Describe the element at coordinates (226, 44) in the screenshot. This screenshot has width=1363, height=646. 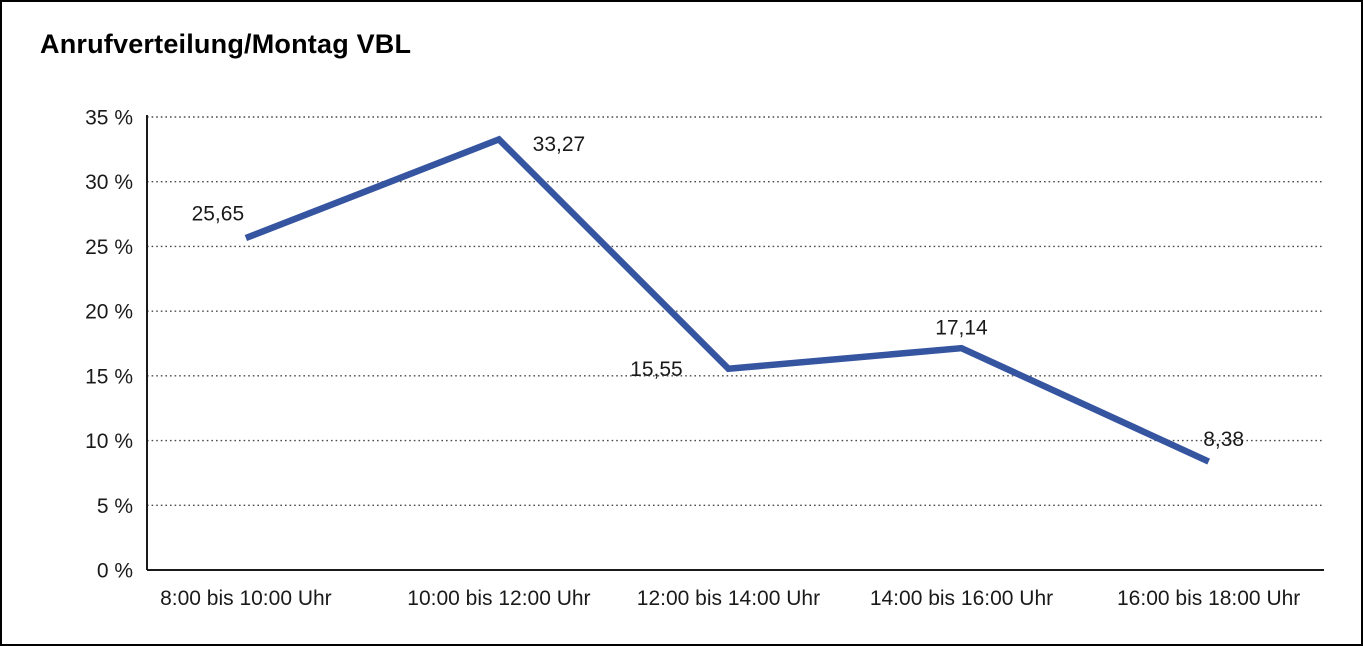
I see `chart-title: Anrufverteilung/Montag VBL` at that location.